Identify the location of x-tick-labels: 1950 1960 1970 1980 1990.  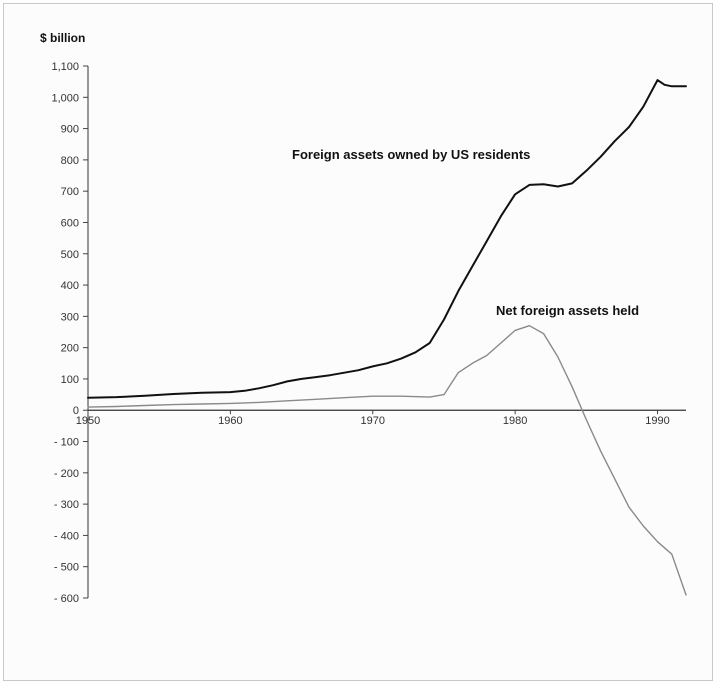
(373, 421).